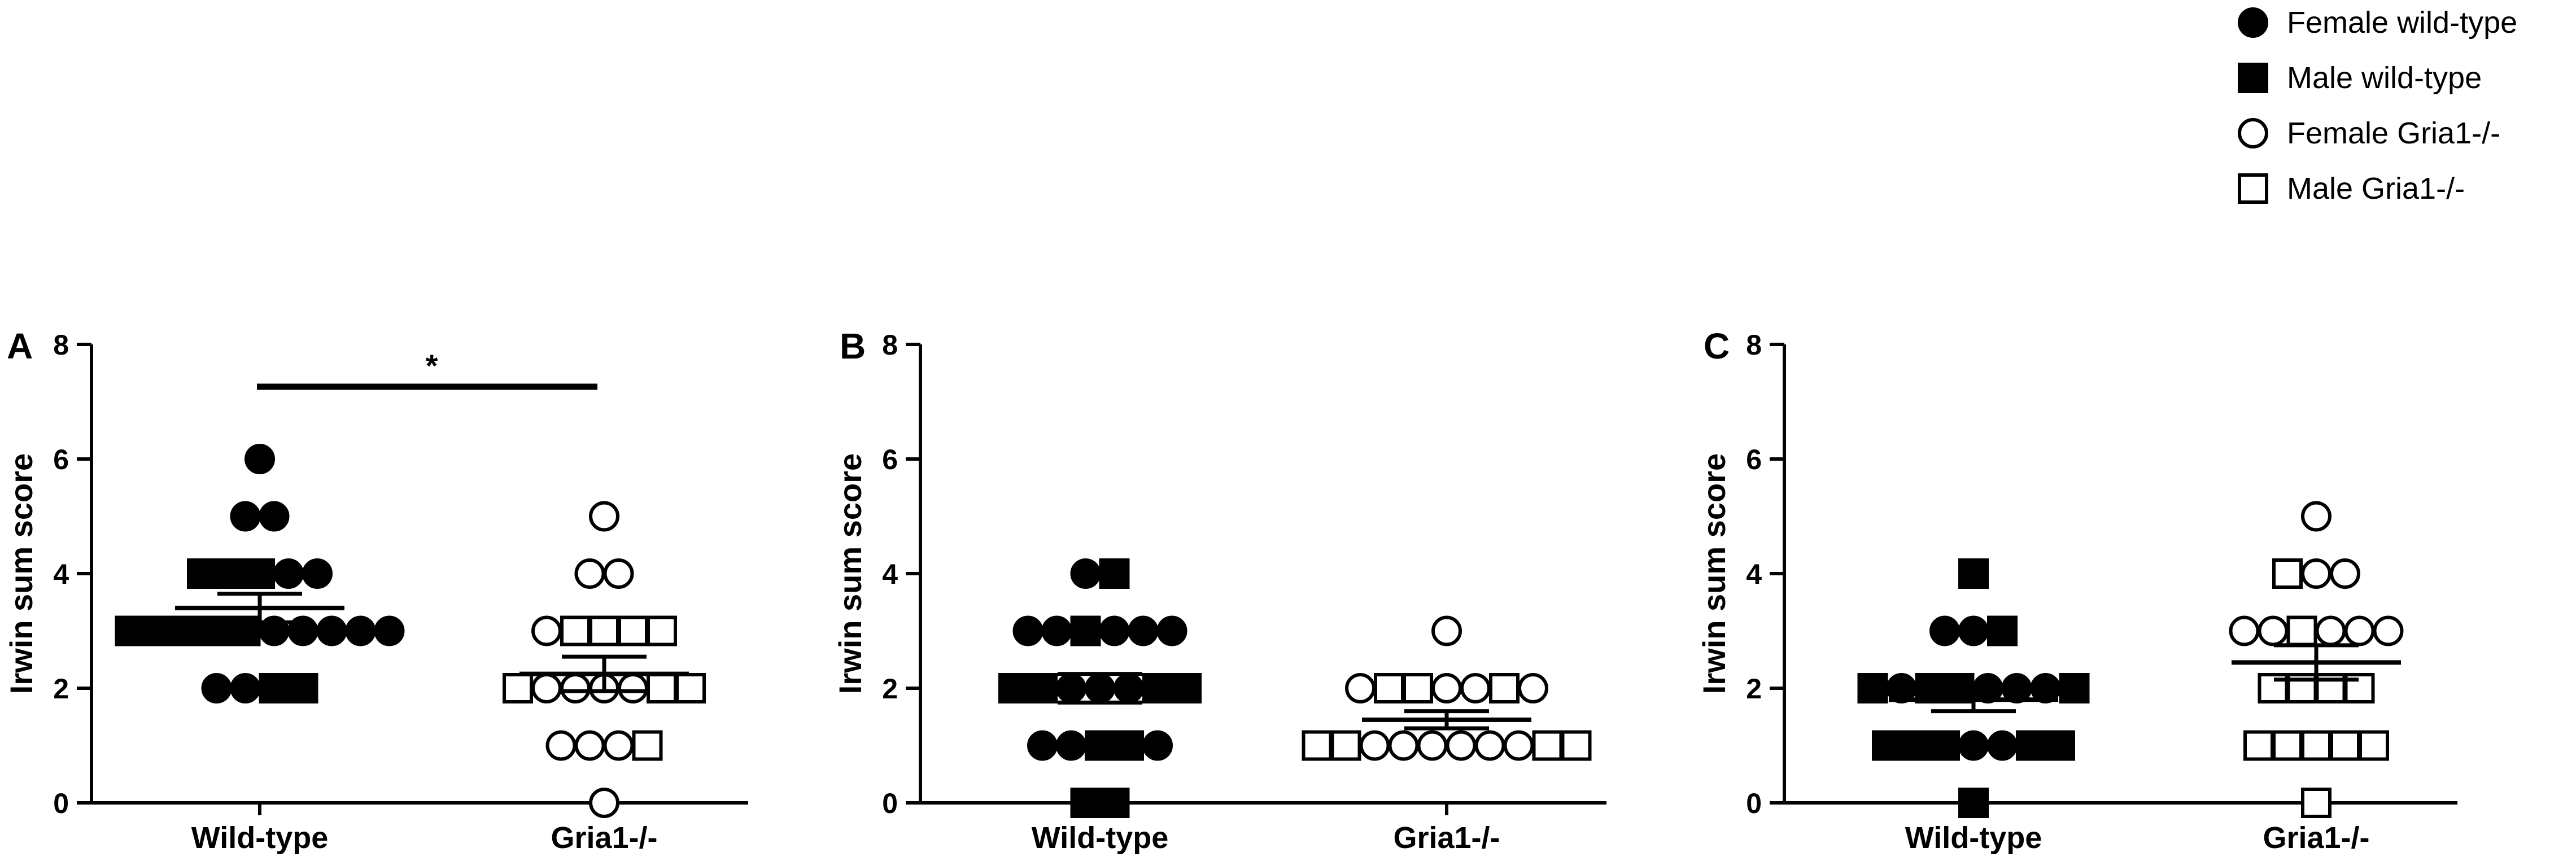 This screenshot has width=2576, height=861. I want to click on legend-item: Female wild-type, so click(2378, 23).